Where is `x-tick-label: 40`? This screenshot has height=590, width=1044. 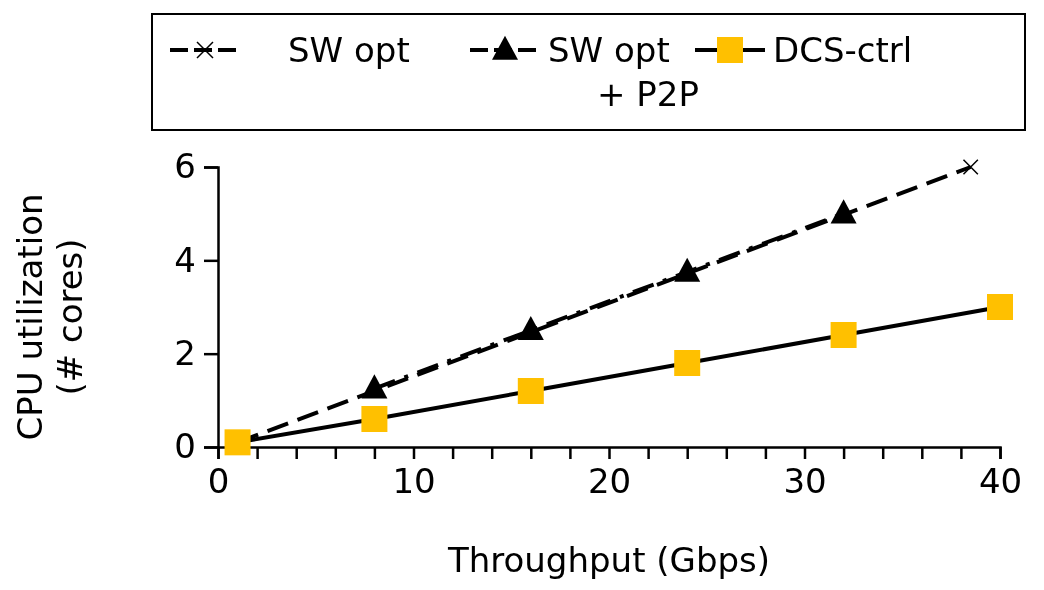 x-tick-label: 40 is located at coordinates (1000, 480).